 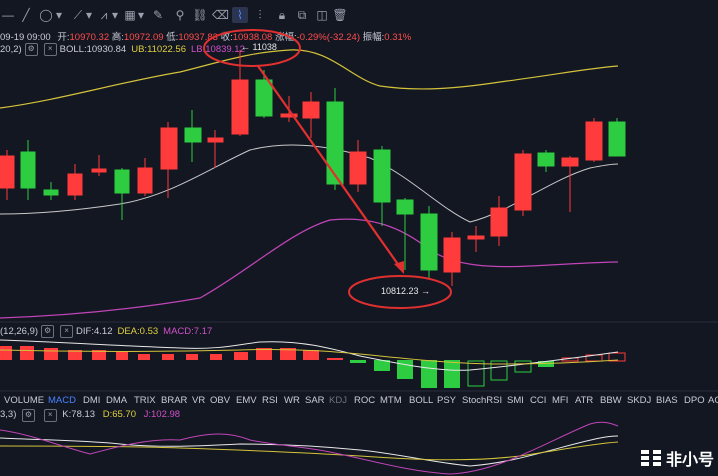 What do you see at coordinates (482, 400) in the screenshot?
I see `tab-stochrsi: StochRSI` at bounding box center [482, 400].